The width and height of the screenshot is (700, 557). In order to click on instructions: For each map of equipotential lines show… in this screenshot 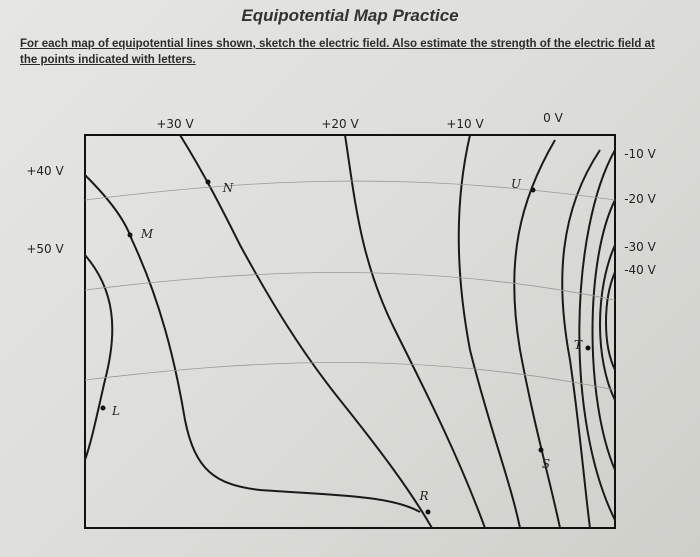, I will do `click(337, 44)`.